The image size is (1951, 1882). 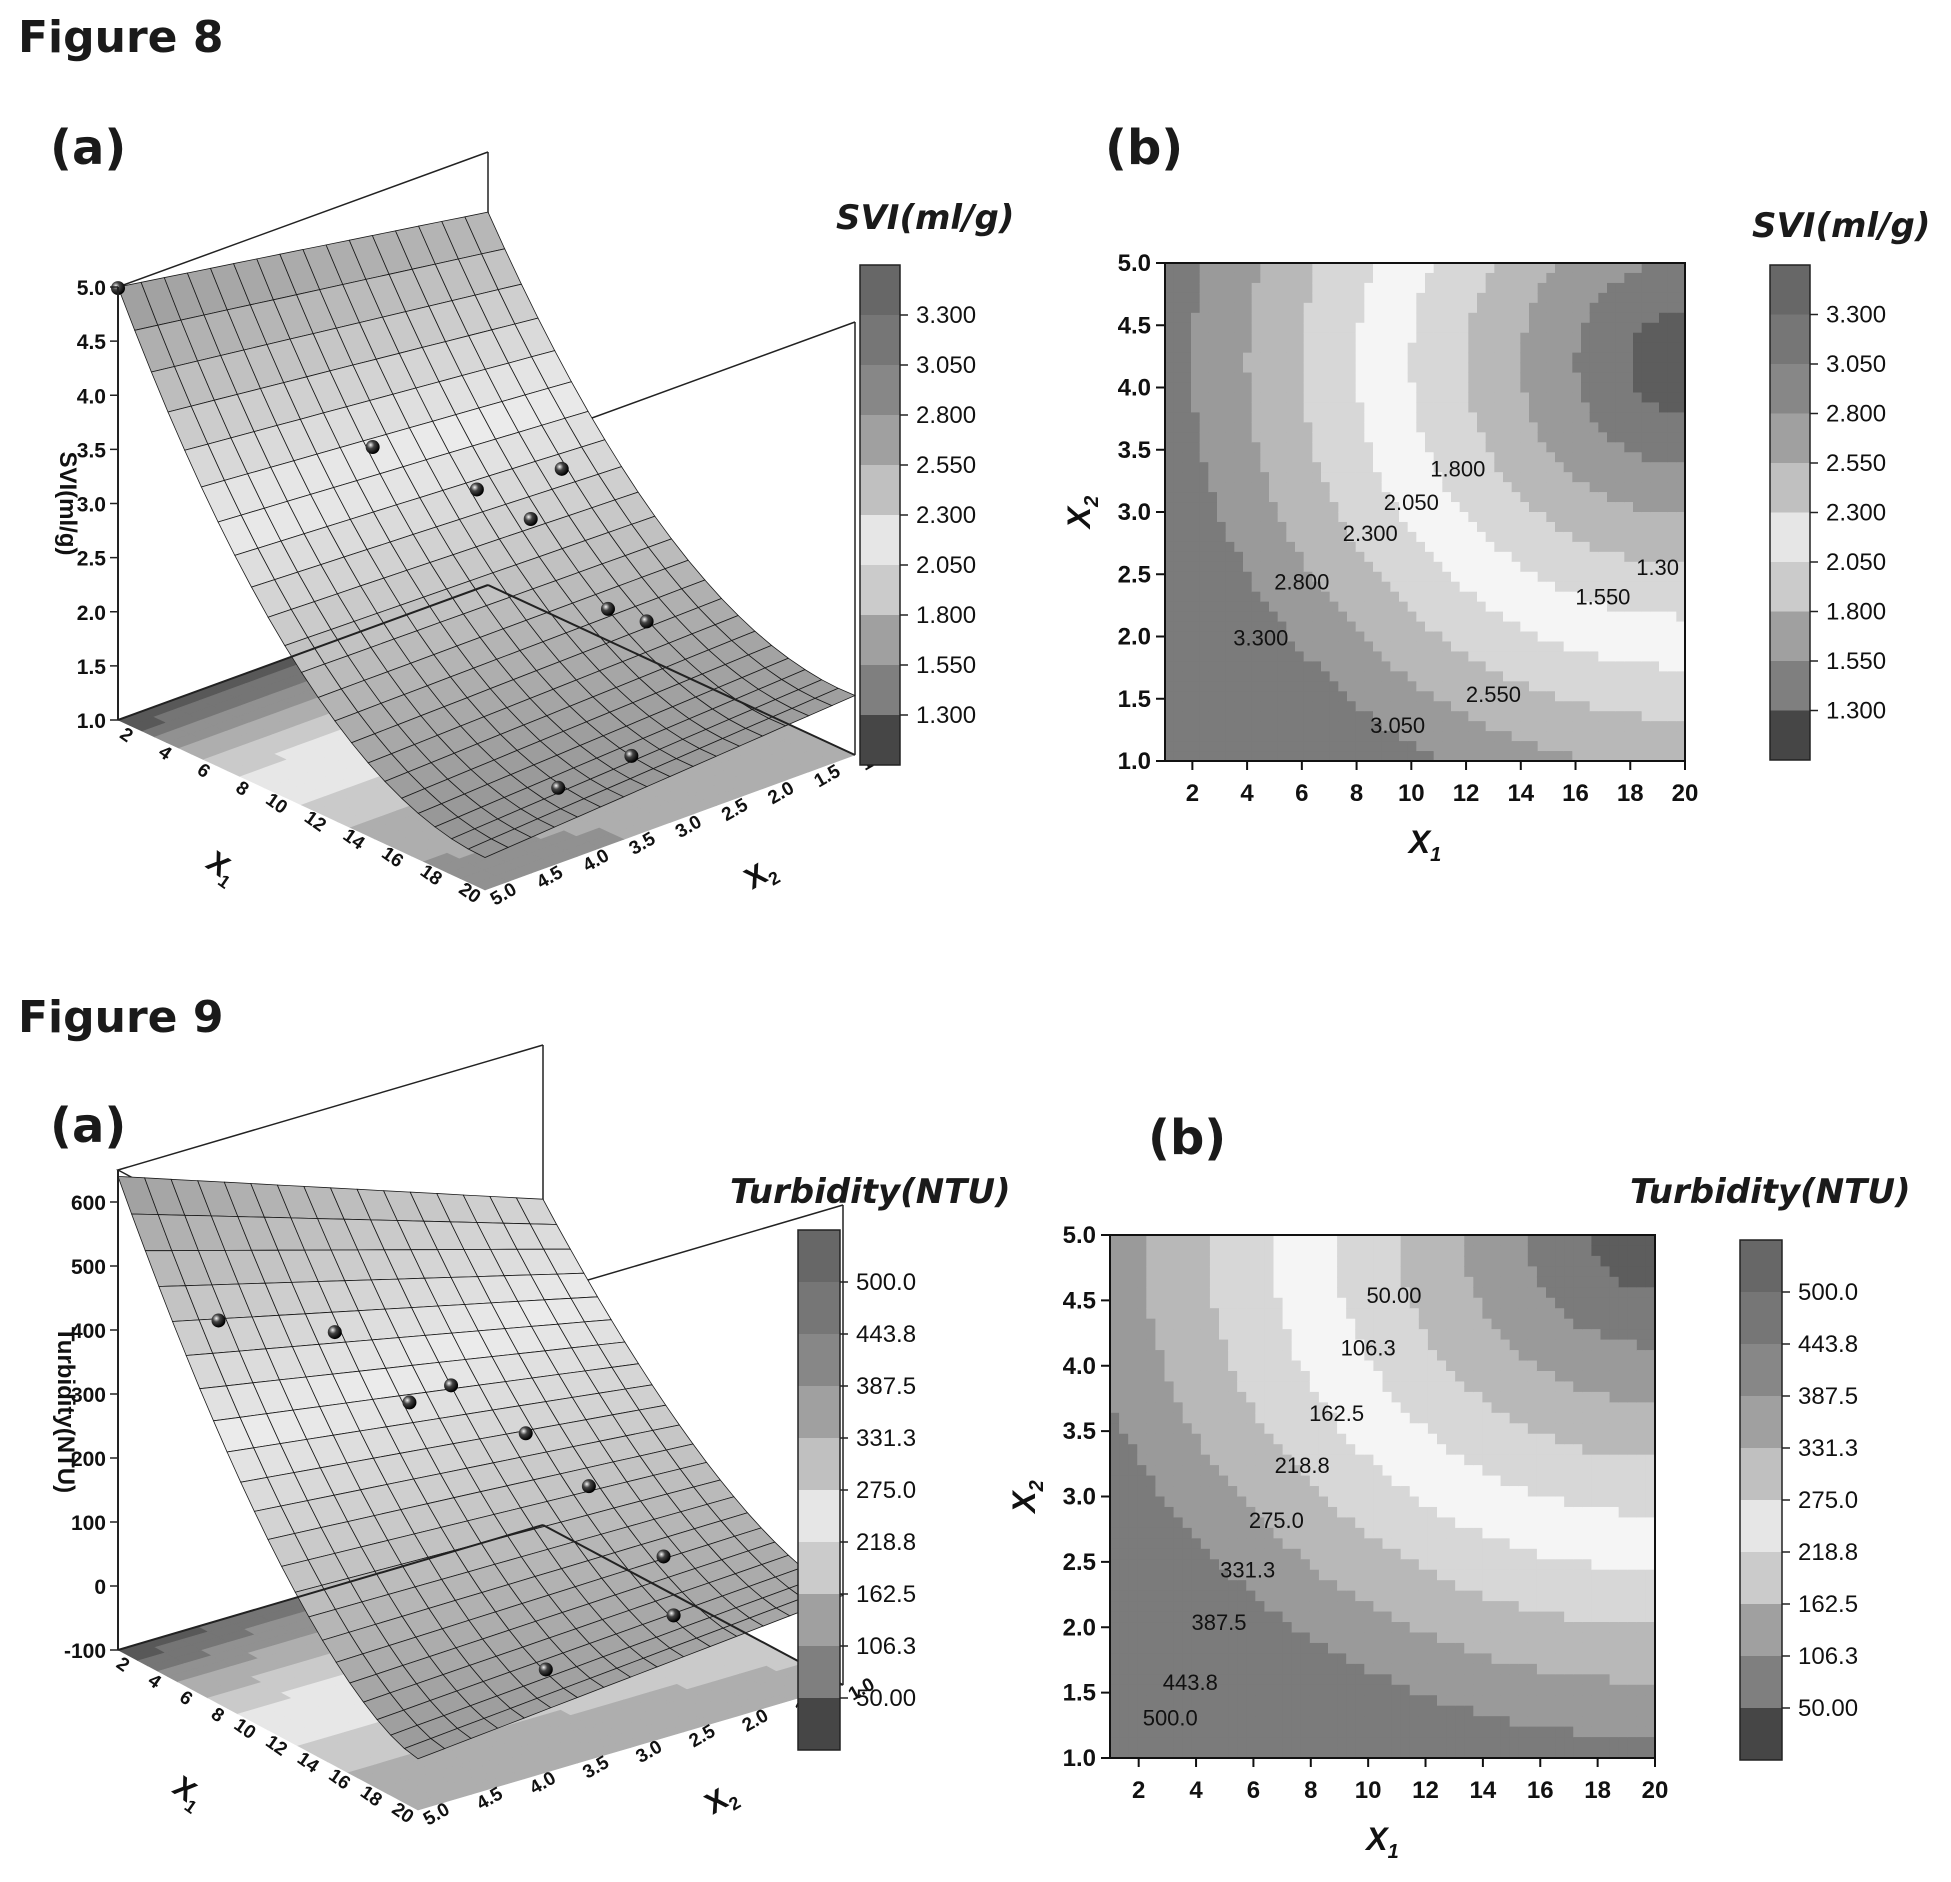 I want to click on z-tick-label: 1.5, so click(x=92, y=667).